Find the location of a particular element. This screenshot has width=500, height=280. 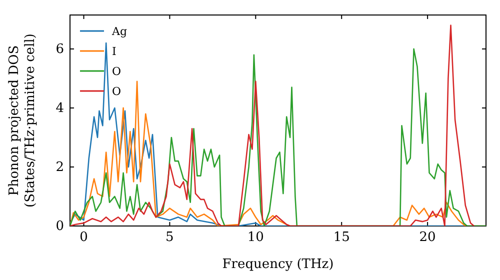

x-tick-label: 5 is located at coordinates (170, 238).